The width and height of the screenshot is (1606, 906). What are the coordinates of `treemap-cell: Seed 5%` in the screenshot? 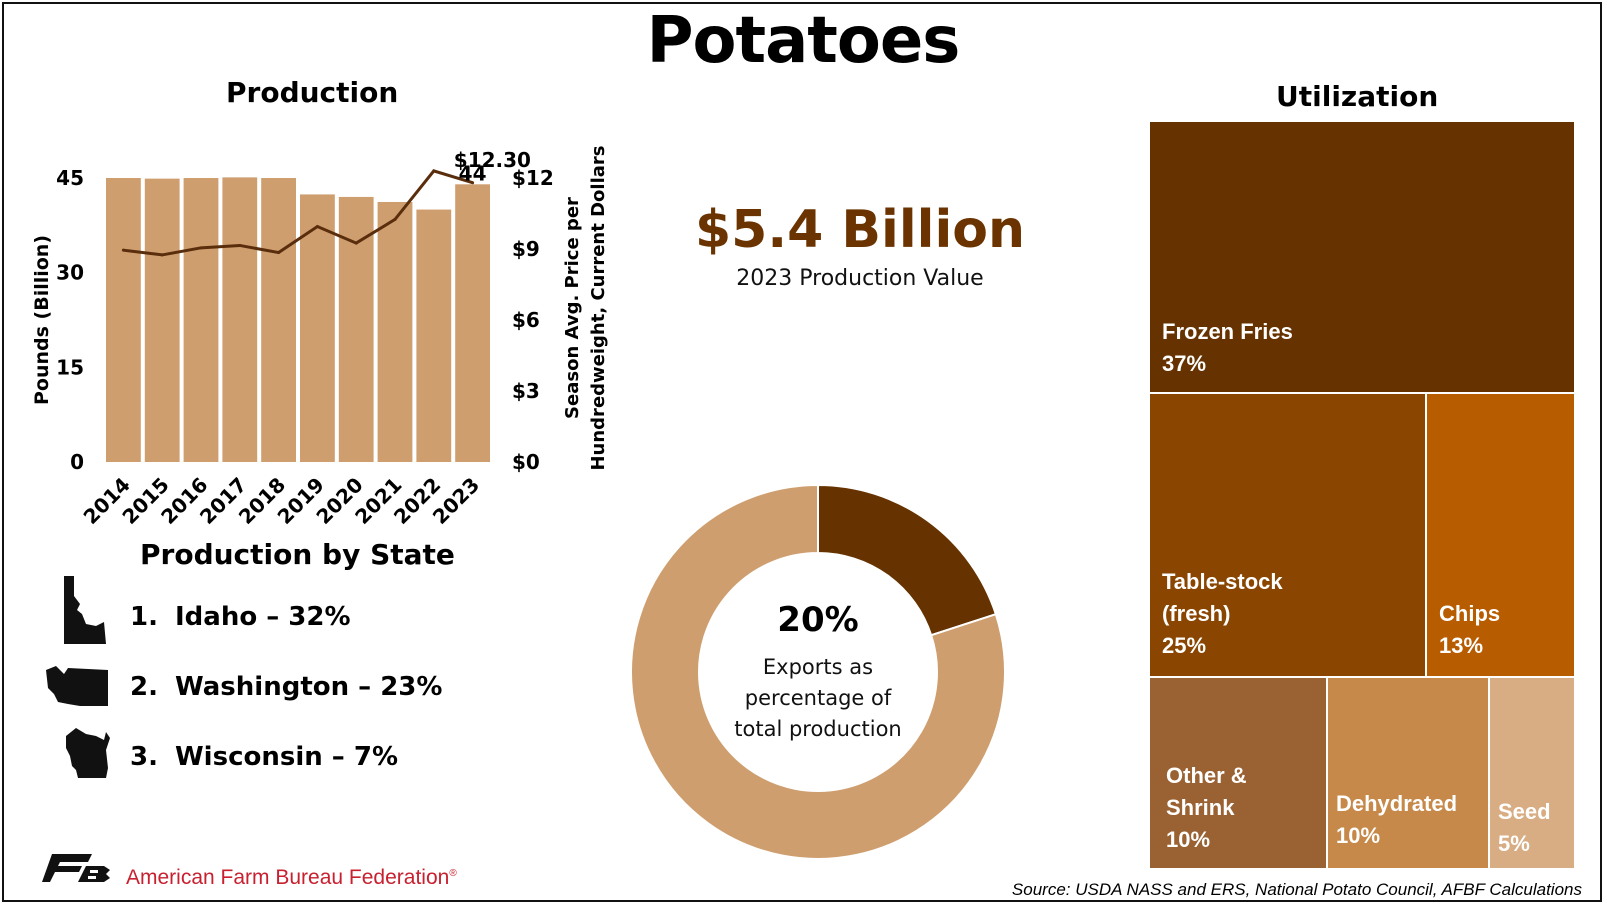 It's located at (1532, 773).